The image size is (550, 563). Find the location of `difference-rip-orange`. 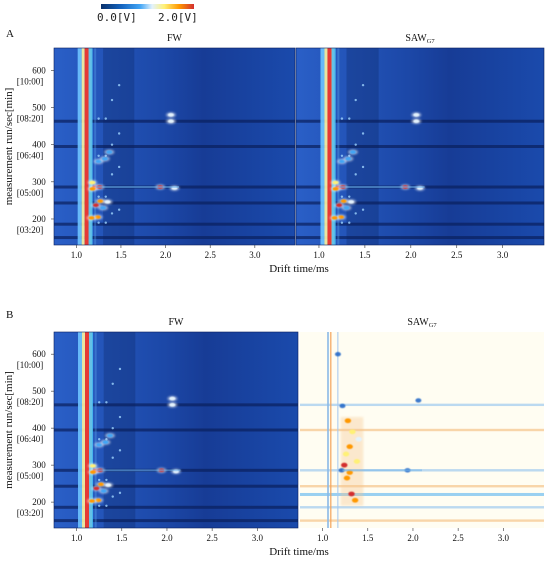

difference-rip-orange is located at coordinates (331, 430).